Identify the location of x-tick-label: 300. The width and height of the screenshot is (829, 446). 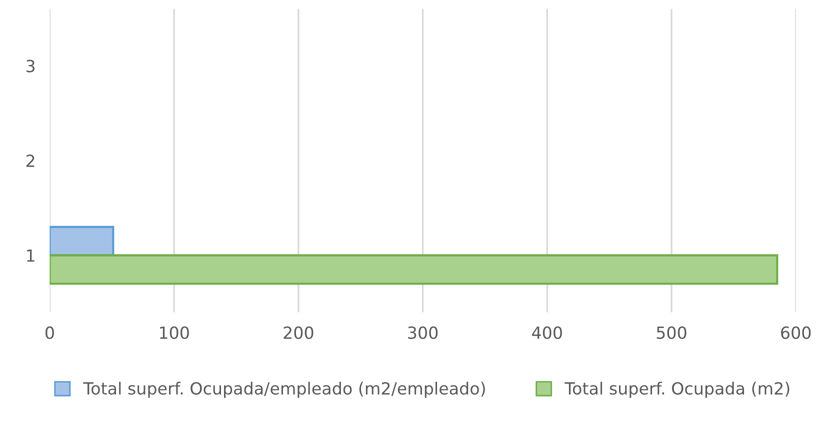
(423, 332).